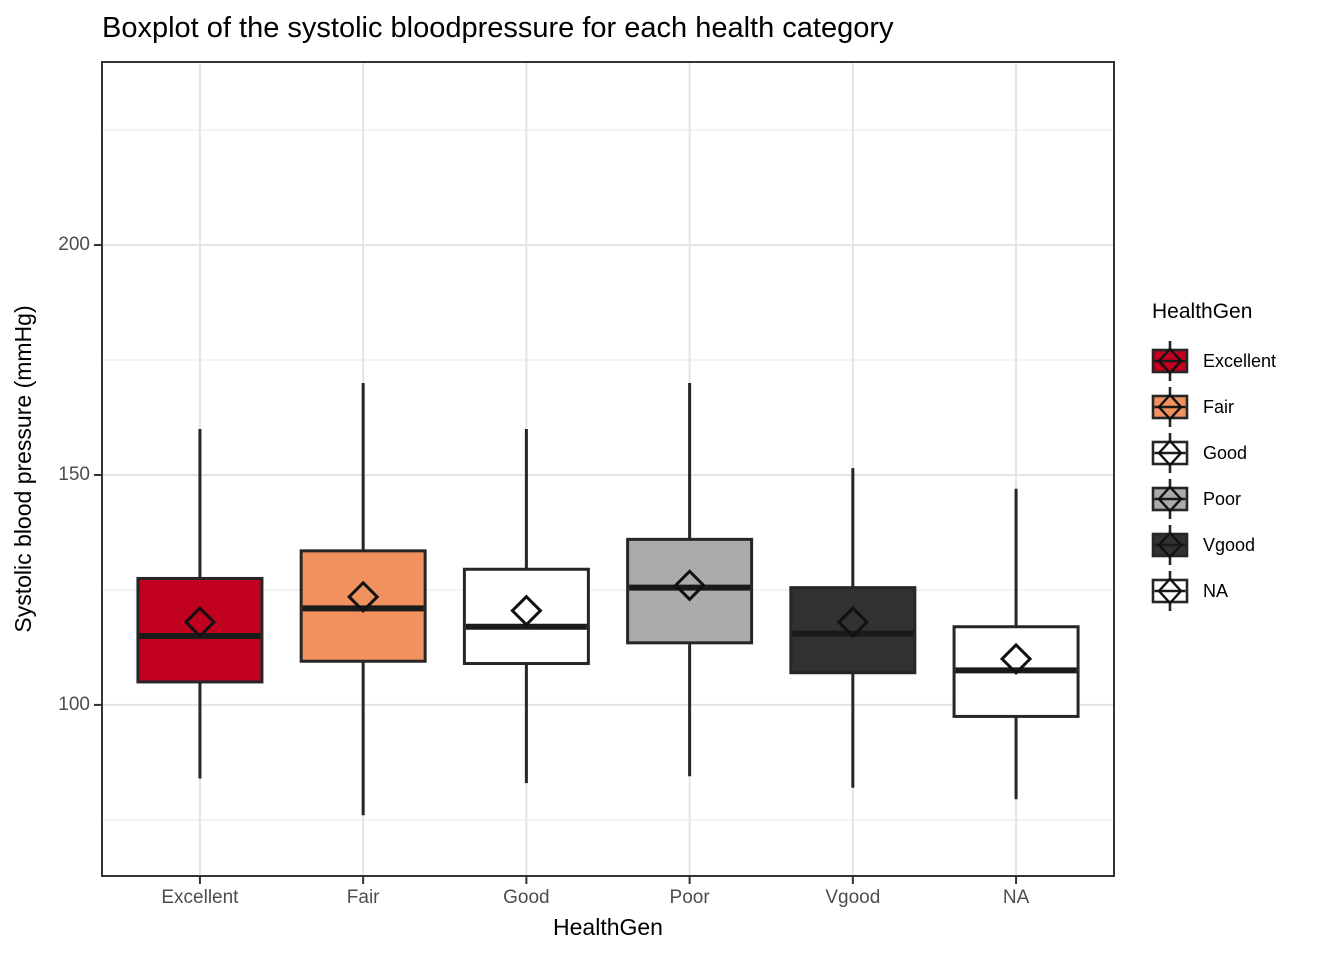 This screenshot has width=1344, height=960. Describe the element at coordinates (1240, 360) in the screenshot. I see `legend-label: Excellent` at that location.